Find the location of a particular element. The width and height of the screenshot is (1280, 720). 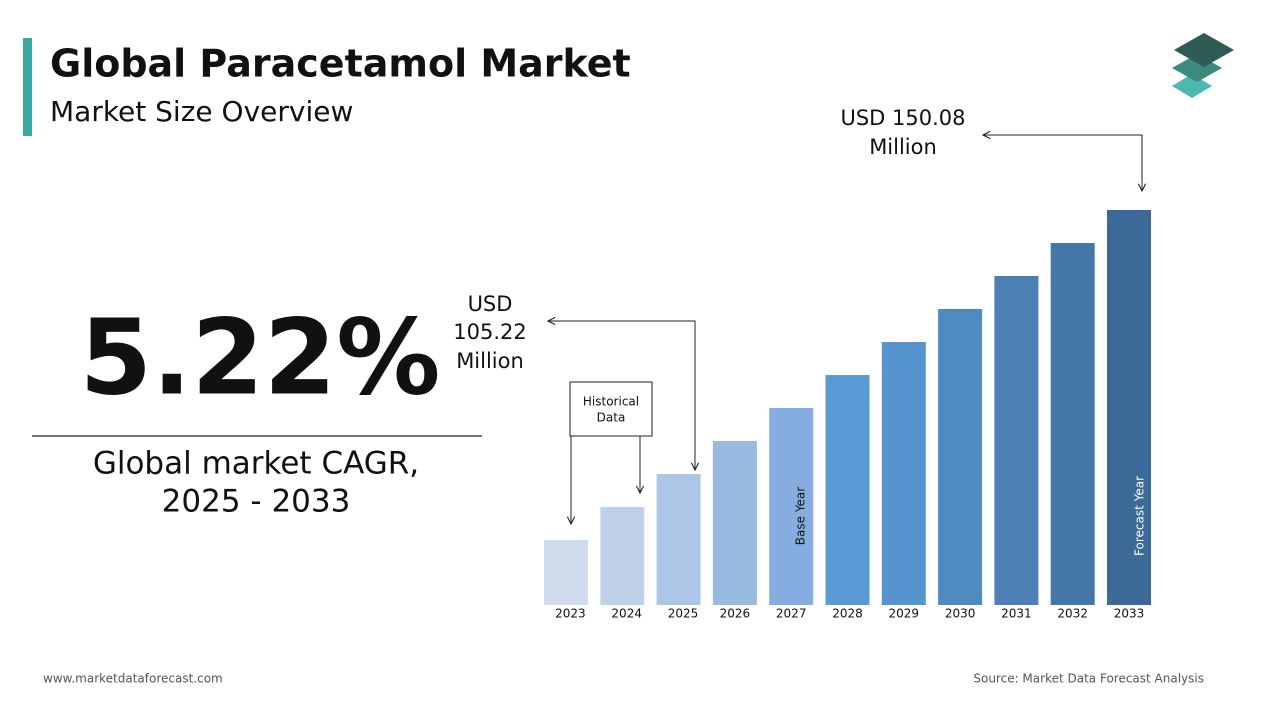

footer-right: Source: Market Data Forecast Analysis is located at coordinates (1088, 679).